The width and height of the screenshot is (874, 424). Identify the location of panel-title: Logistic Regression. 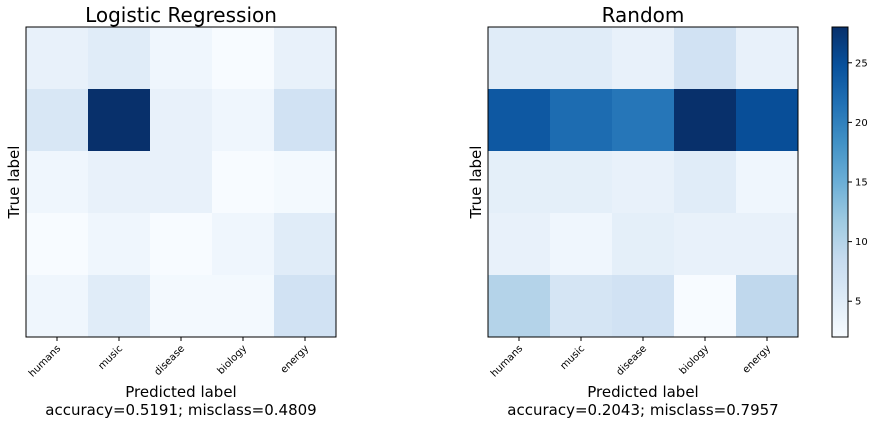
(181, 15).